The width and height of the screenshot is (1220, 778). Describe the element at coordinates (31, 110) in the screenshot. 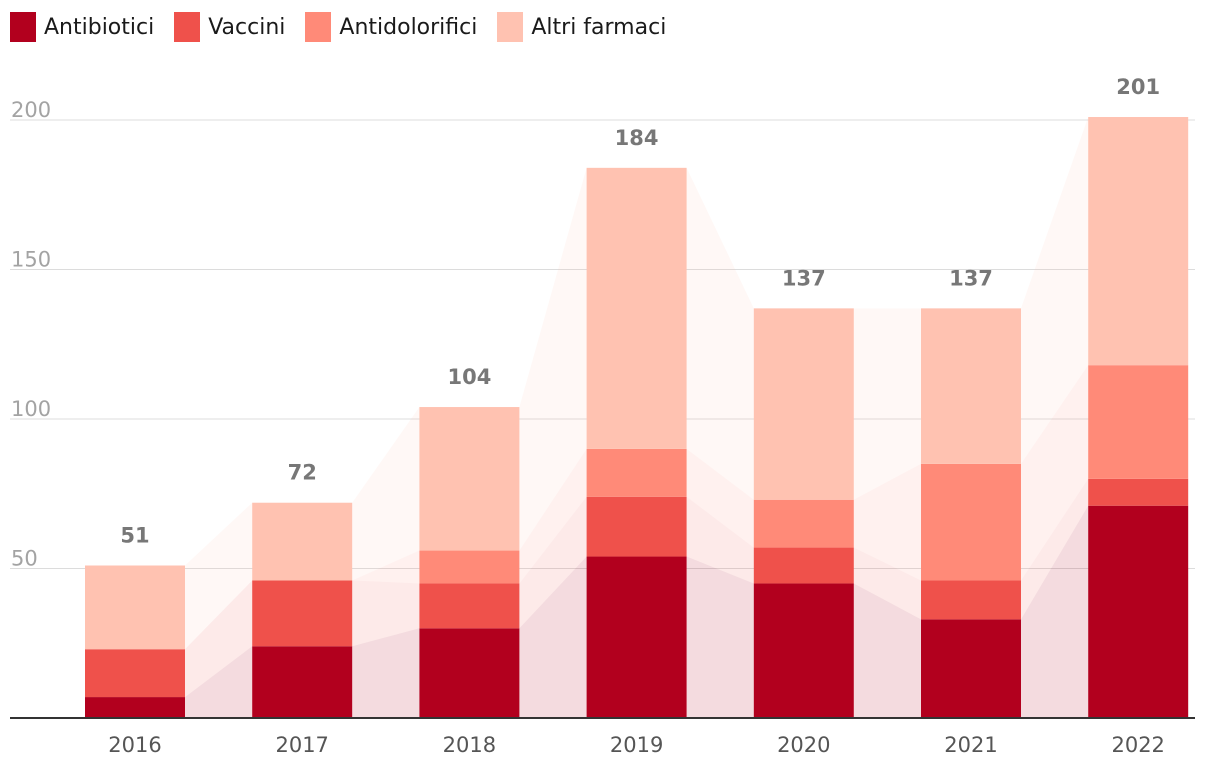

I see `y-tick-label-200: 200` at that location.